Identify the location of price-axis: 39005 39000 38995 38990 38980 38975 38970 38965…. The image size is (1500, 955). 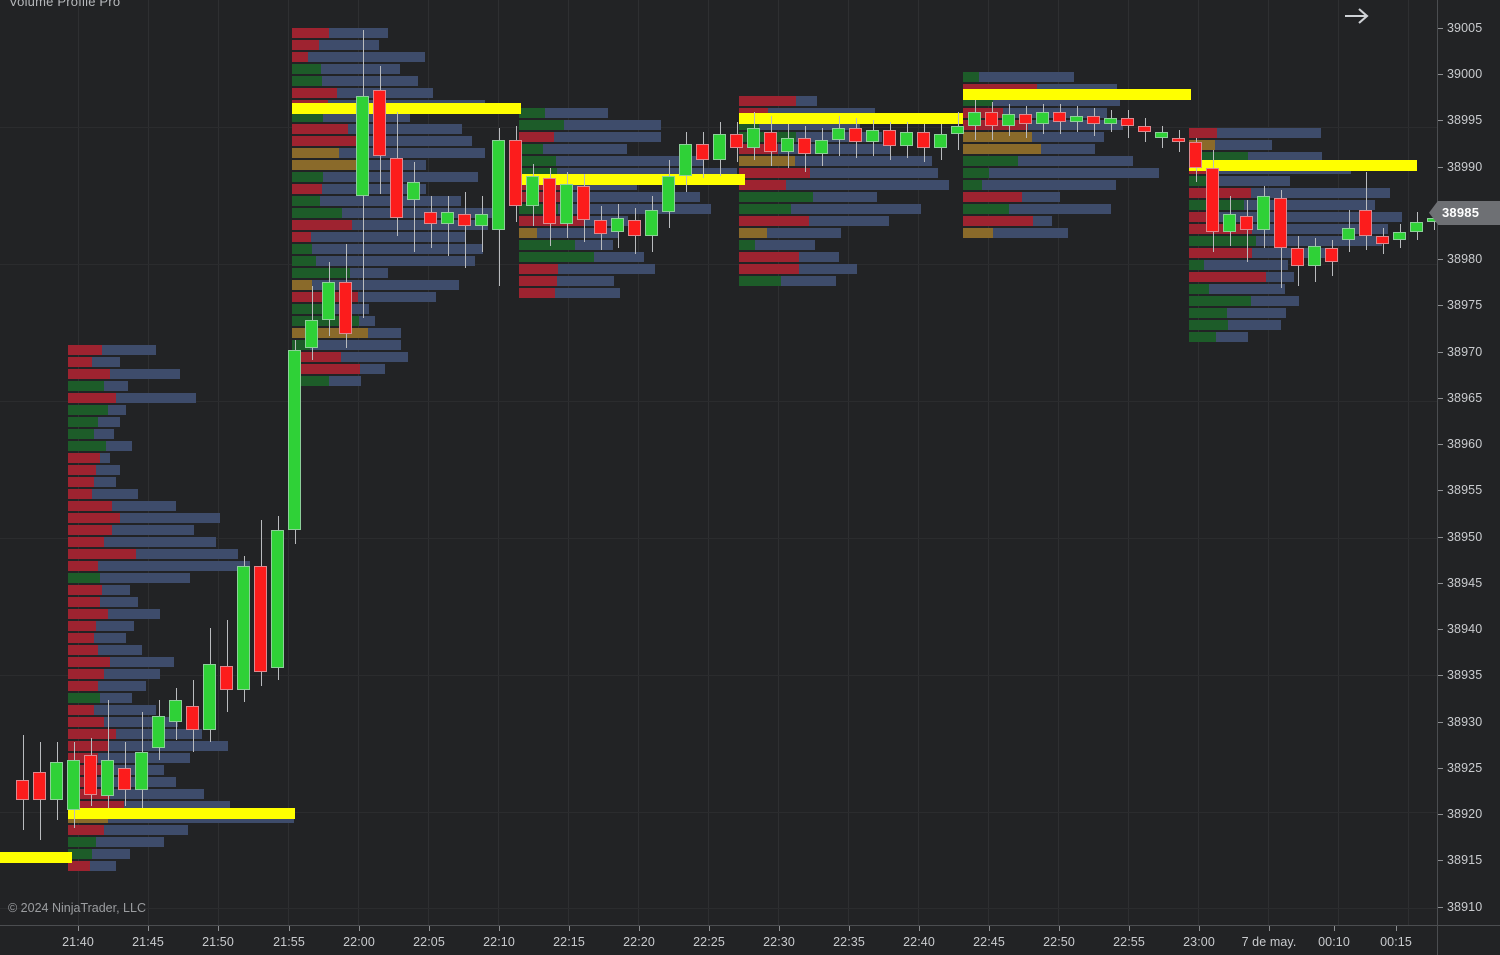
(1464, 462).